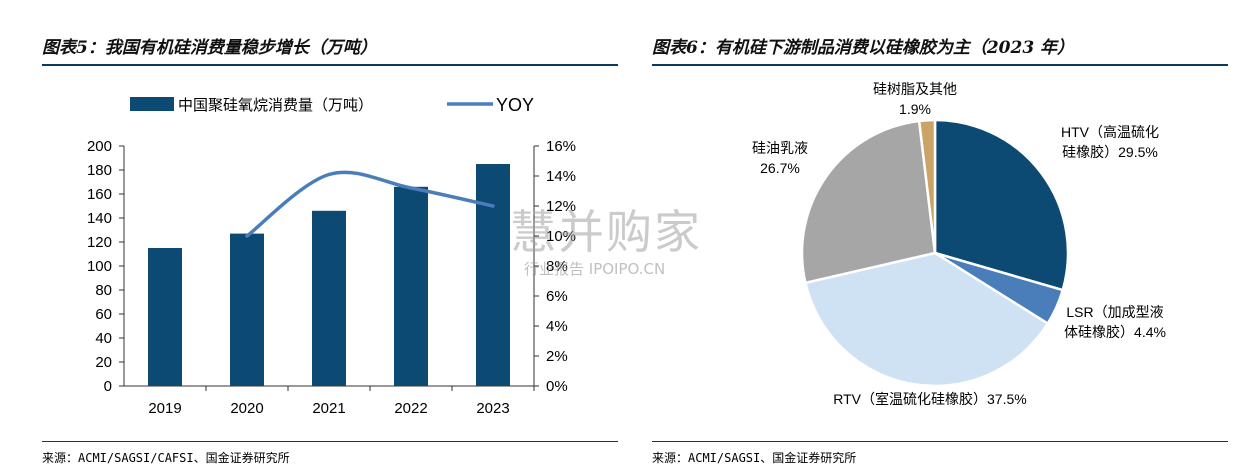 The image size is (1251, 472). What do you see at coordinates (754, 458) in the screenshot?
I see `right-source-note: 来源：ACMI/SAGSI、国金证券研究所` at bounding box center [754, 458].